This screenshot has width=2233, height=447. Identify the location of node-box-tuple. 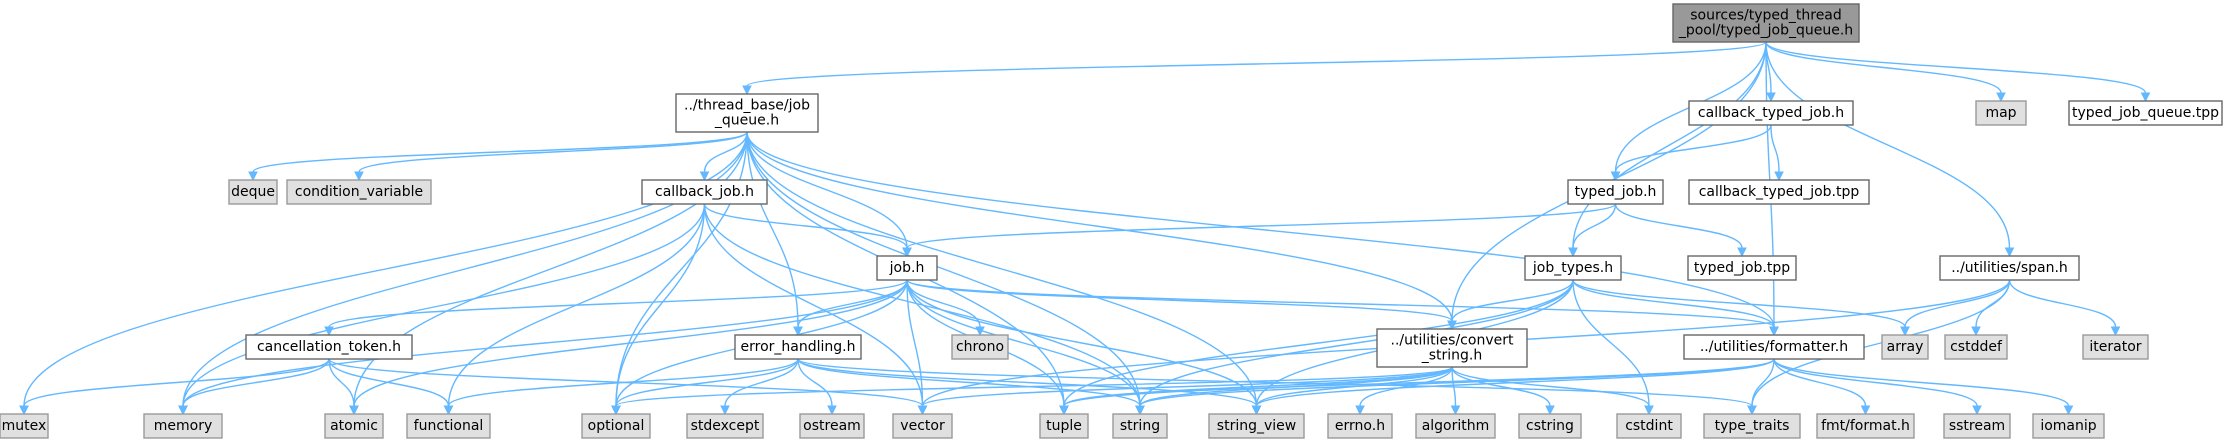
(1064, 426).